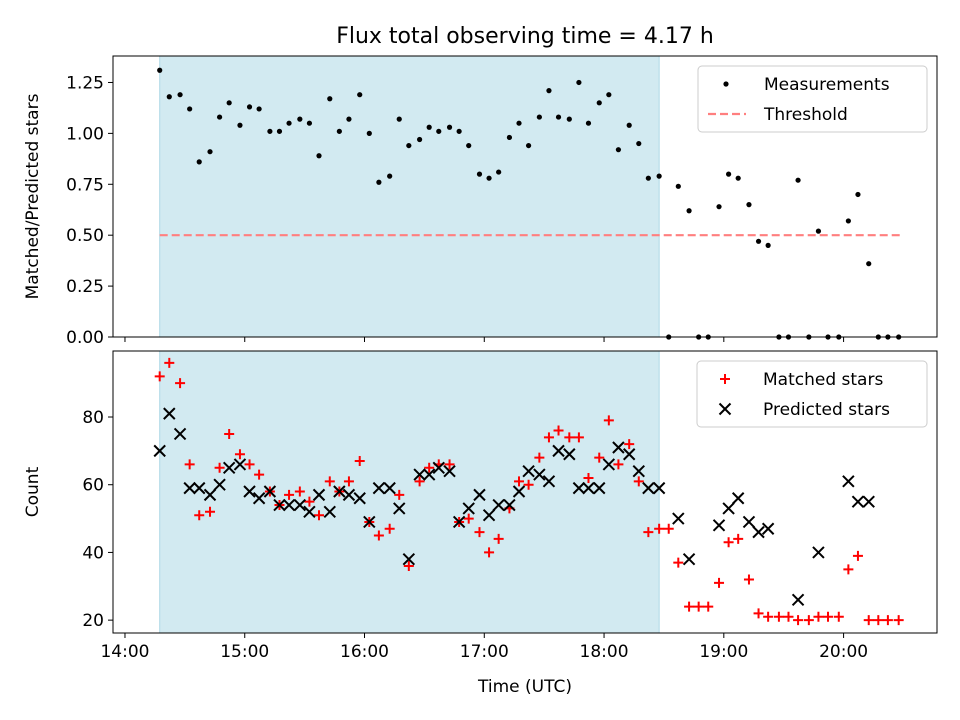  What do you see at coordinates (524, 687) in the screenshot?
I see `x-axis-label: Time (UTC)` at bounding box center [524, 687].